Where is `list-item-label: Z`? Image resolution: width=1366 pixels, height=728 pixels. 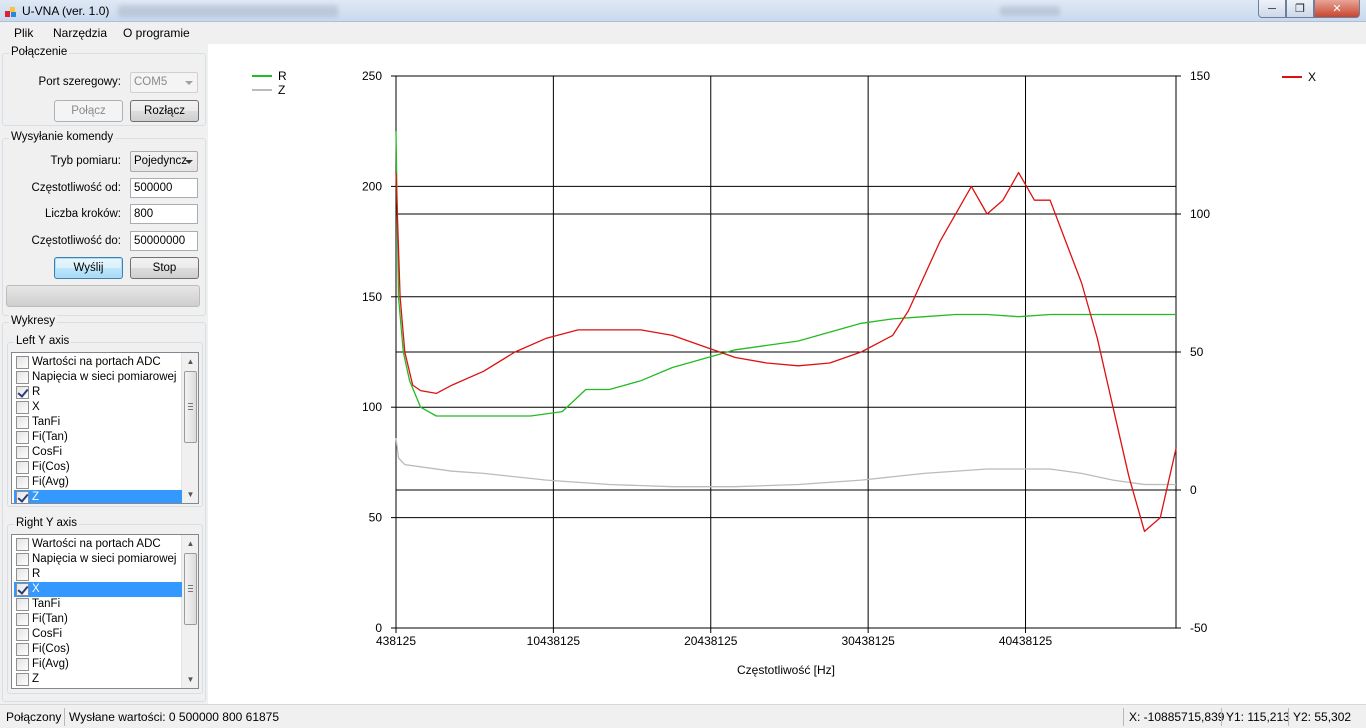
list-item-label: Z is located at coordinates (36, 497).